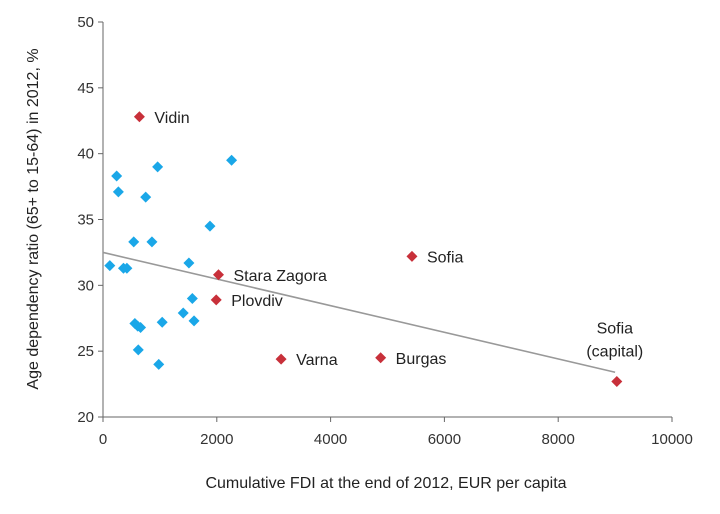 This screenshot has height=514, width=720. What do you see at coordinates (672, 439) in the screenshot?
I see `x-tick-label: 10000` at bounding box center [672, 439].